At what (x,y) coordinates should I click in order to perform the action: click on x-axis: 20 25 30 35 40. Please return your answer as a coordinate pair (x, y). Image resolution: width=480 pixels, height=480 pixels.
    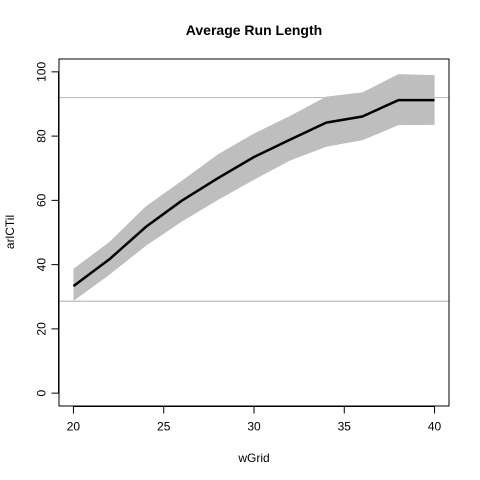
    Looking at the image, I should click on (254, 420).